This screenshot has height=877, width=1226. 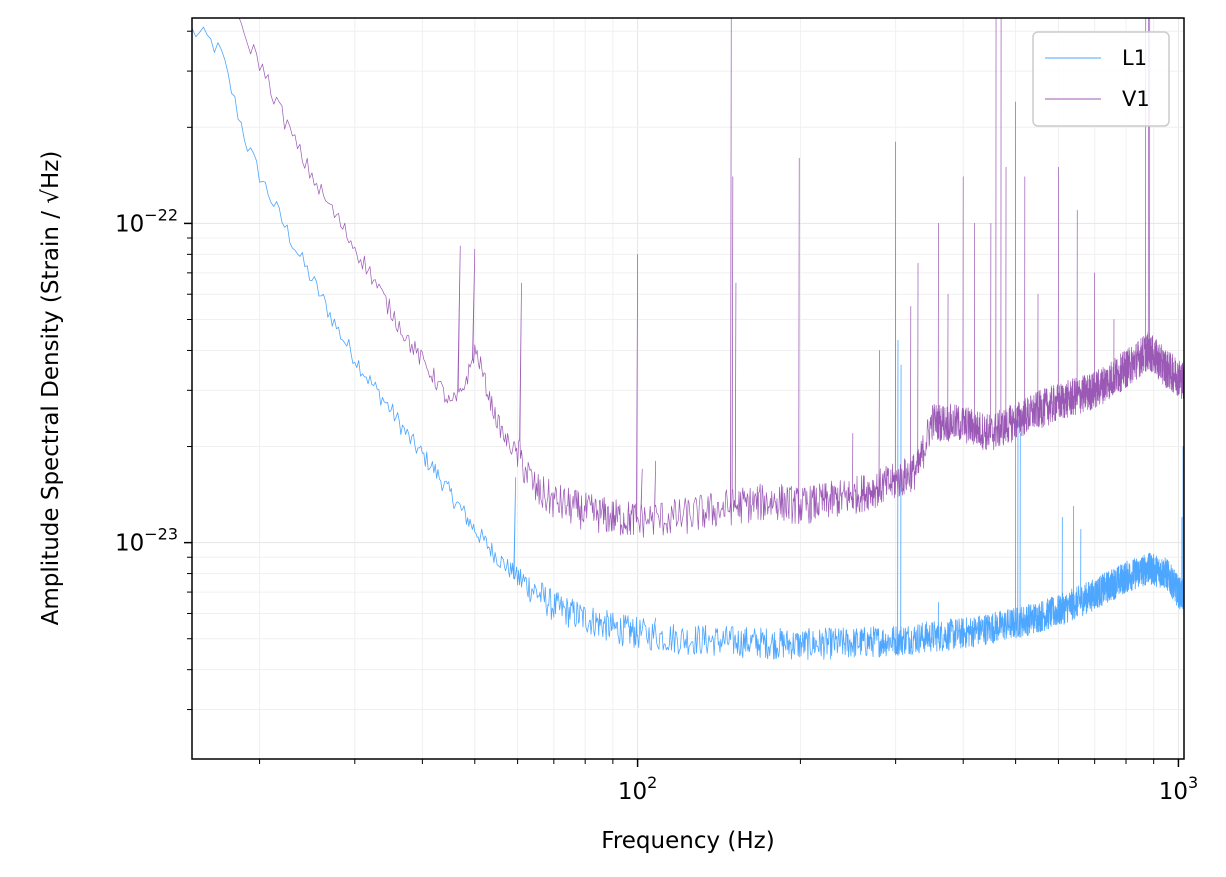 I want to click on legend-box, so click(x=1101, y=79).